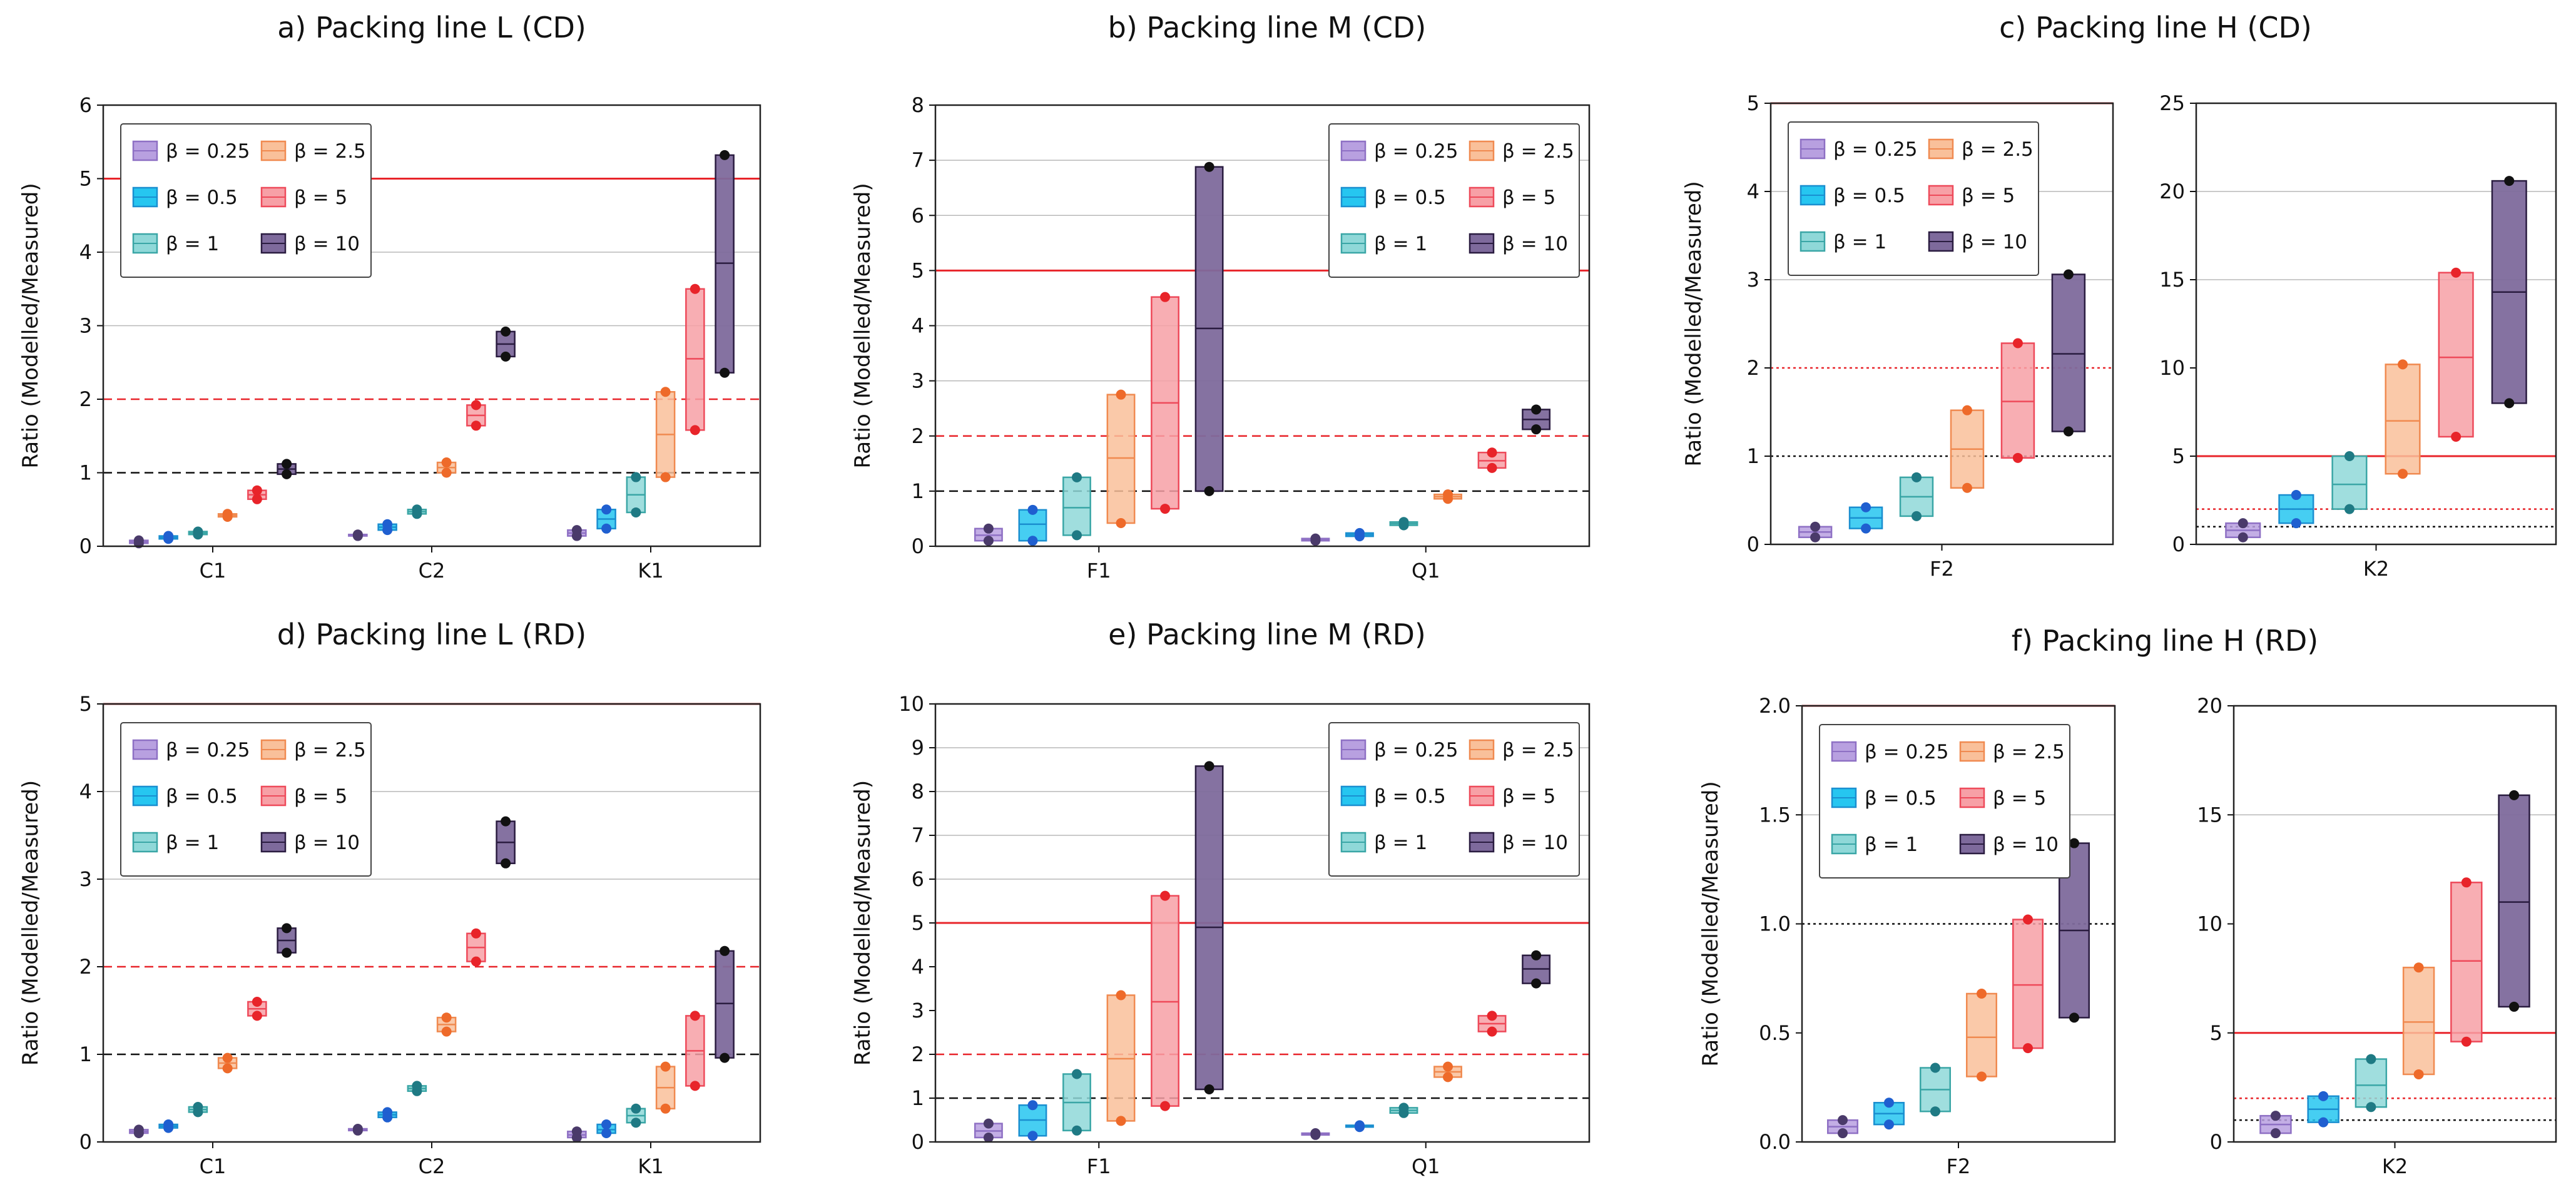 This screenshot has width=2576, height=1197. I want to click on legend-label: β = 2.5, so click(2029, 752).